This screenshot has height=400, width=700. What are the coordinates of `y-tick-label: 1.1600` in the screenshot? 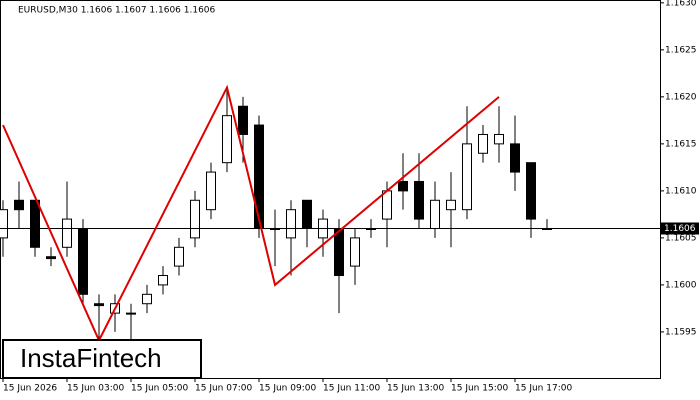 It's located at (681, 285).